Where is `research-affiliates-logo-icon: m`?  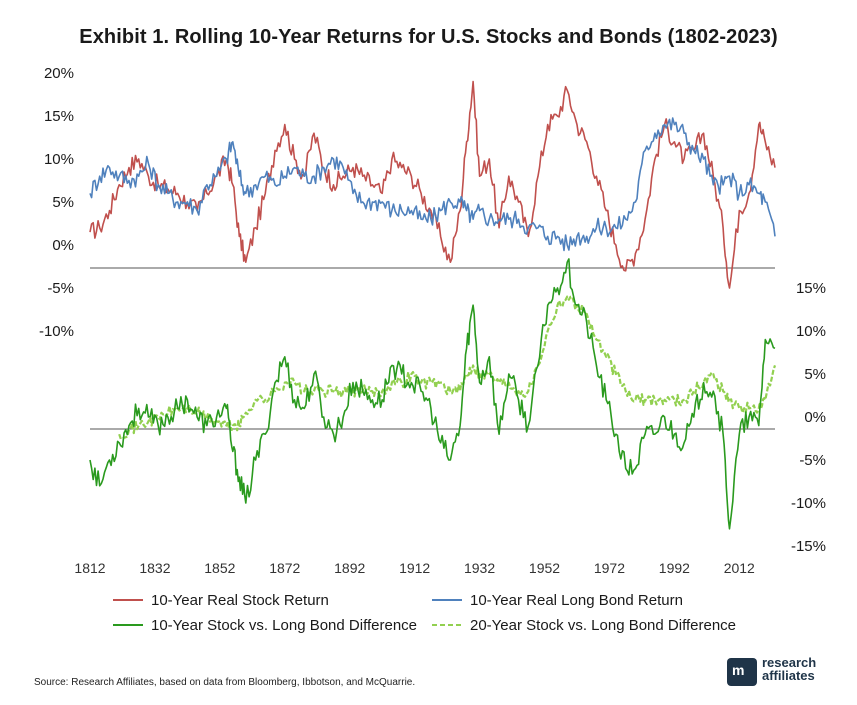
research-affiliates-logo-icon: m is located at coordinates (742, 672).